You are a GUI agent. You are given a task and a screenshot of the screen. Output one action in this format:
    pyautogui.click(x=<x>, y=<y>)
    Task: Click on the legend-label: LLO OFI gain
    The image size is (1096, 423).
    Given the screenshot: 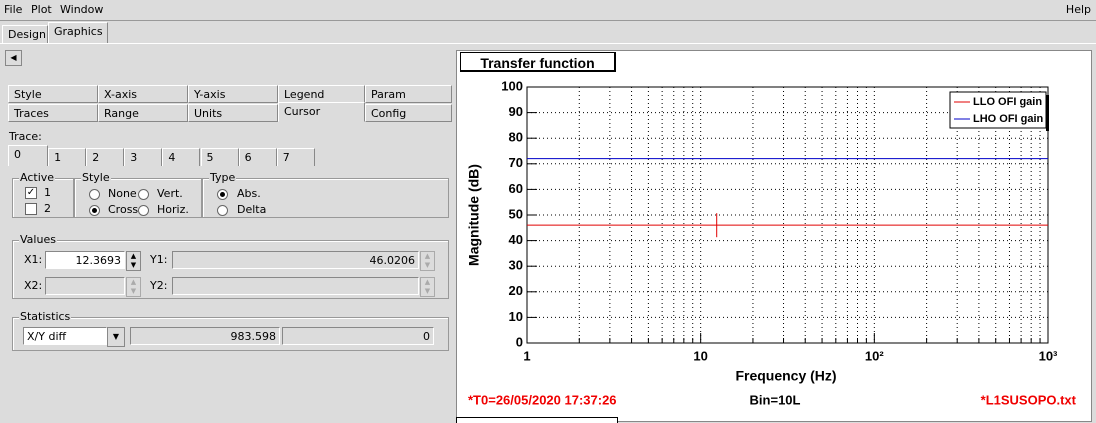 What is the action you would take?
    pyautogui.click(x=1007, y=102)
    